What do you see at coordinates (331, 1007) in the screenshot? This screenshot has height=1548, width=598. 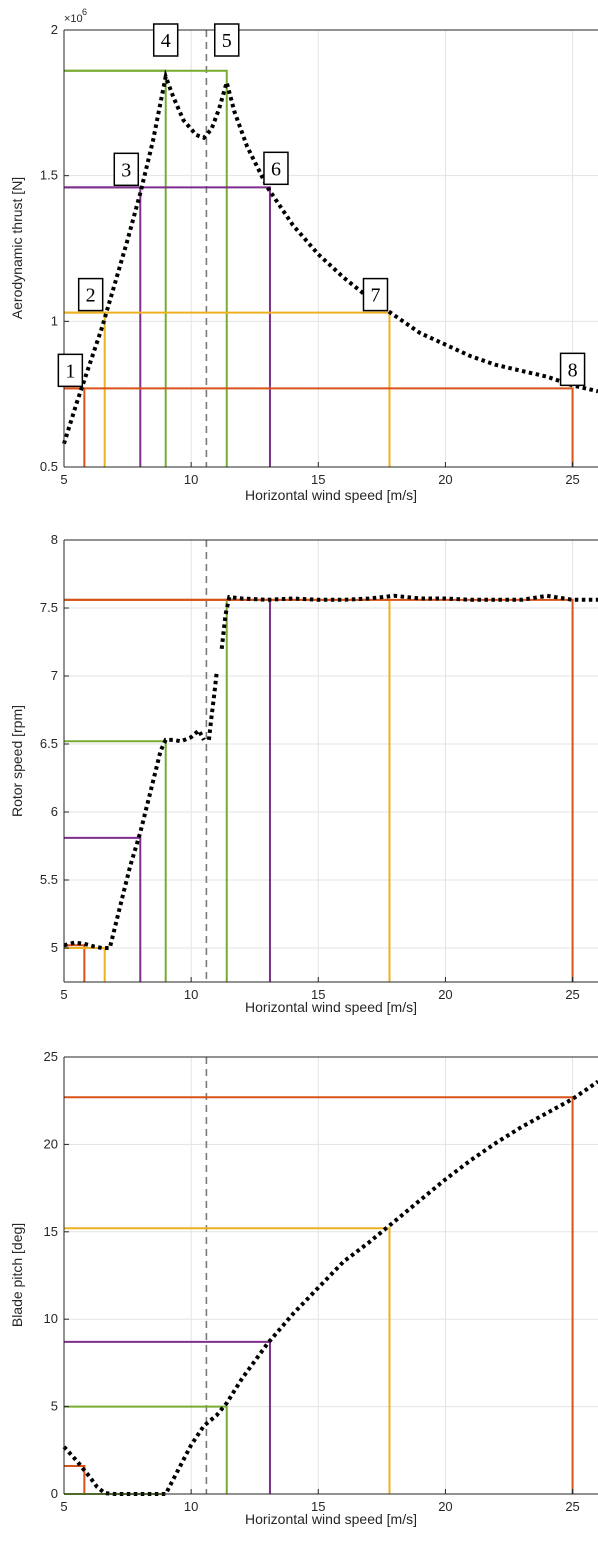 I see `rotor-x-axis-label: Horizontal wind speed [m/s]` at bounding box center [331, 1007].